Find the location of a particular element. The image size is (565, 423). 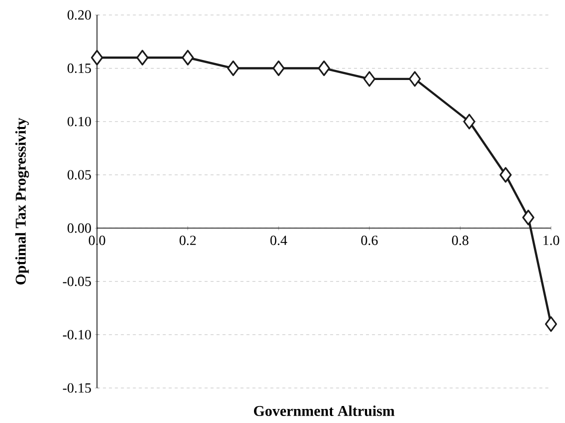

y-tick-label: -0.05 is located at coordinates (76, 281).